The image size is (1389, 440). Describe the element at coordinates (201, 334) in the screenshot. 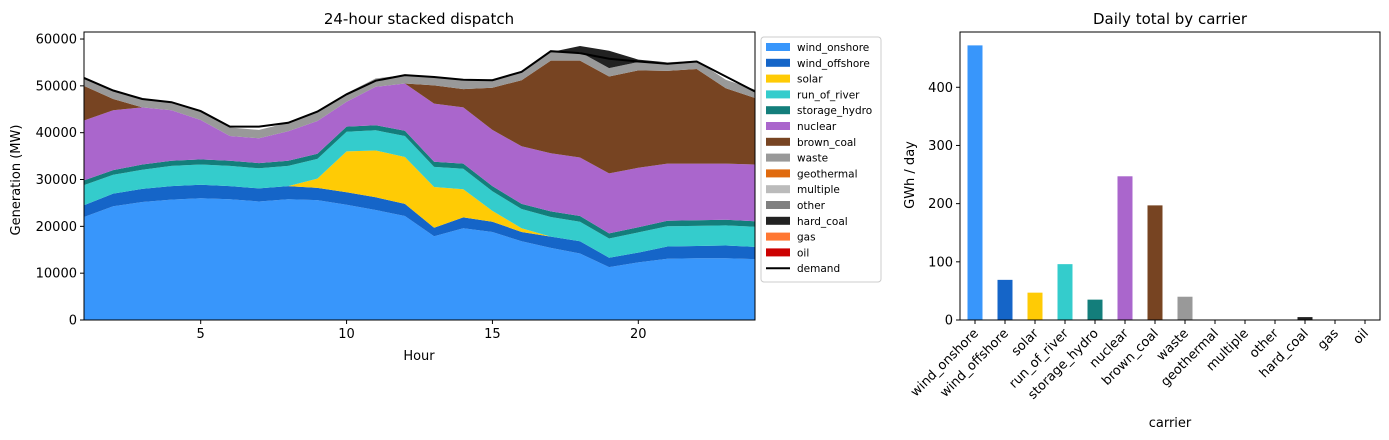

I see `x-tick-label: 5` at that location.